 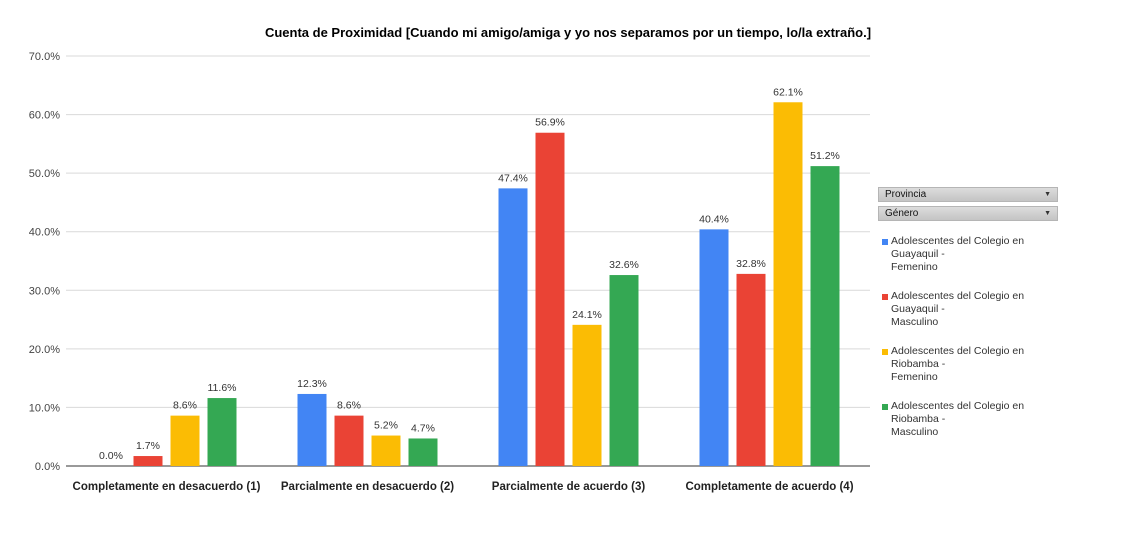 I want to click on provincia-label: Provincia, so click(x=906, y=194).